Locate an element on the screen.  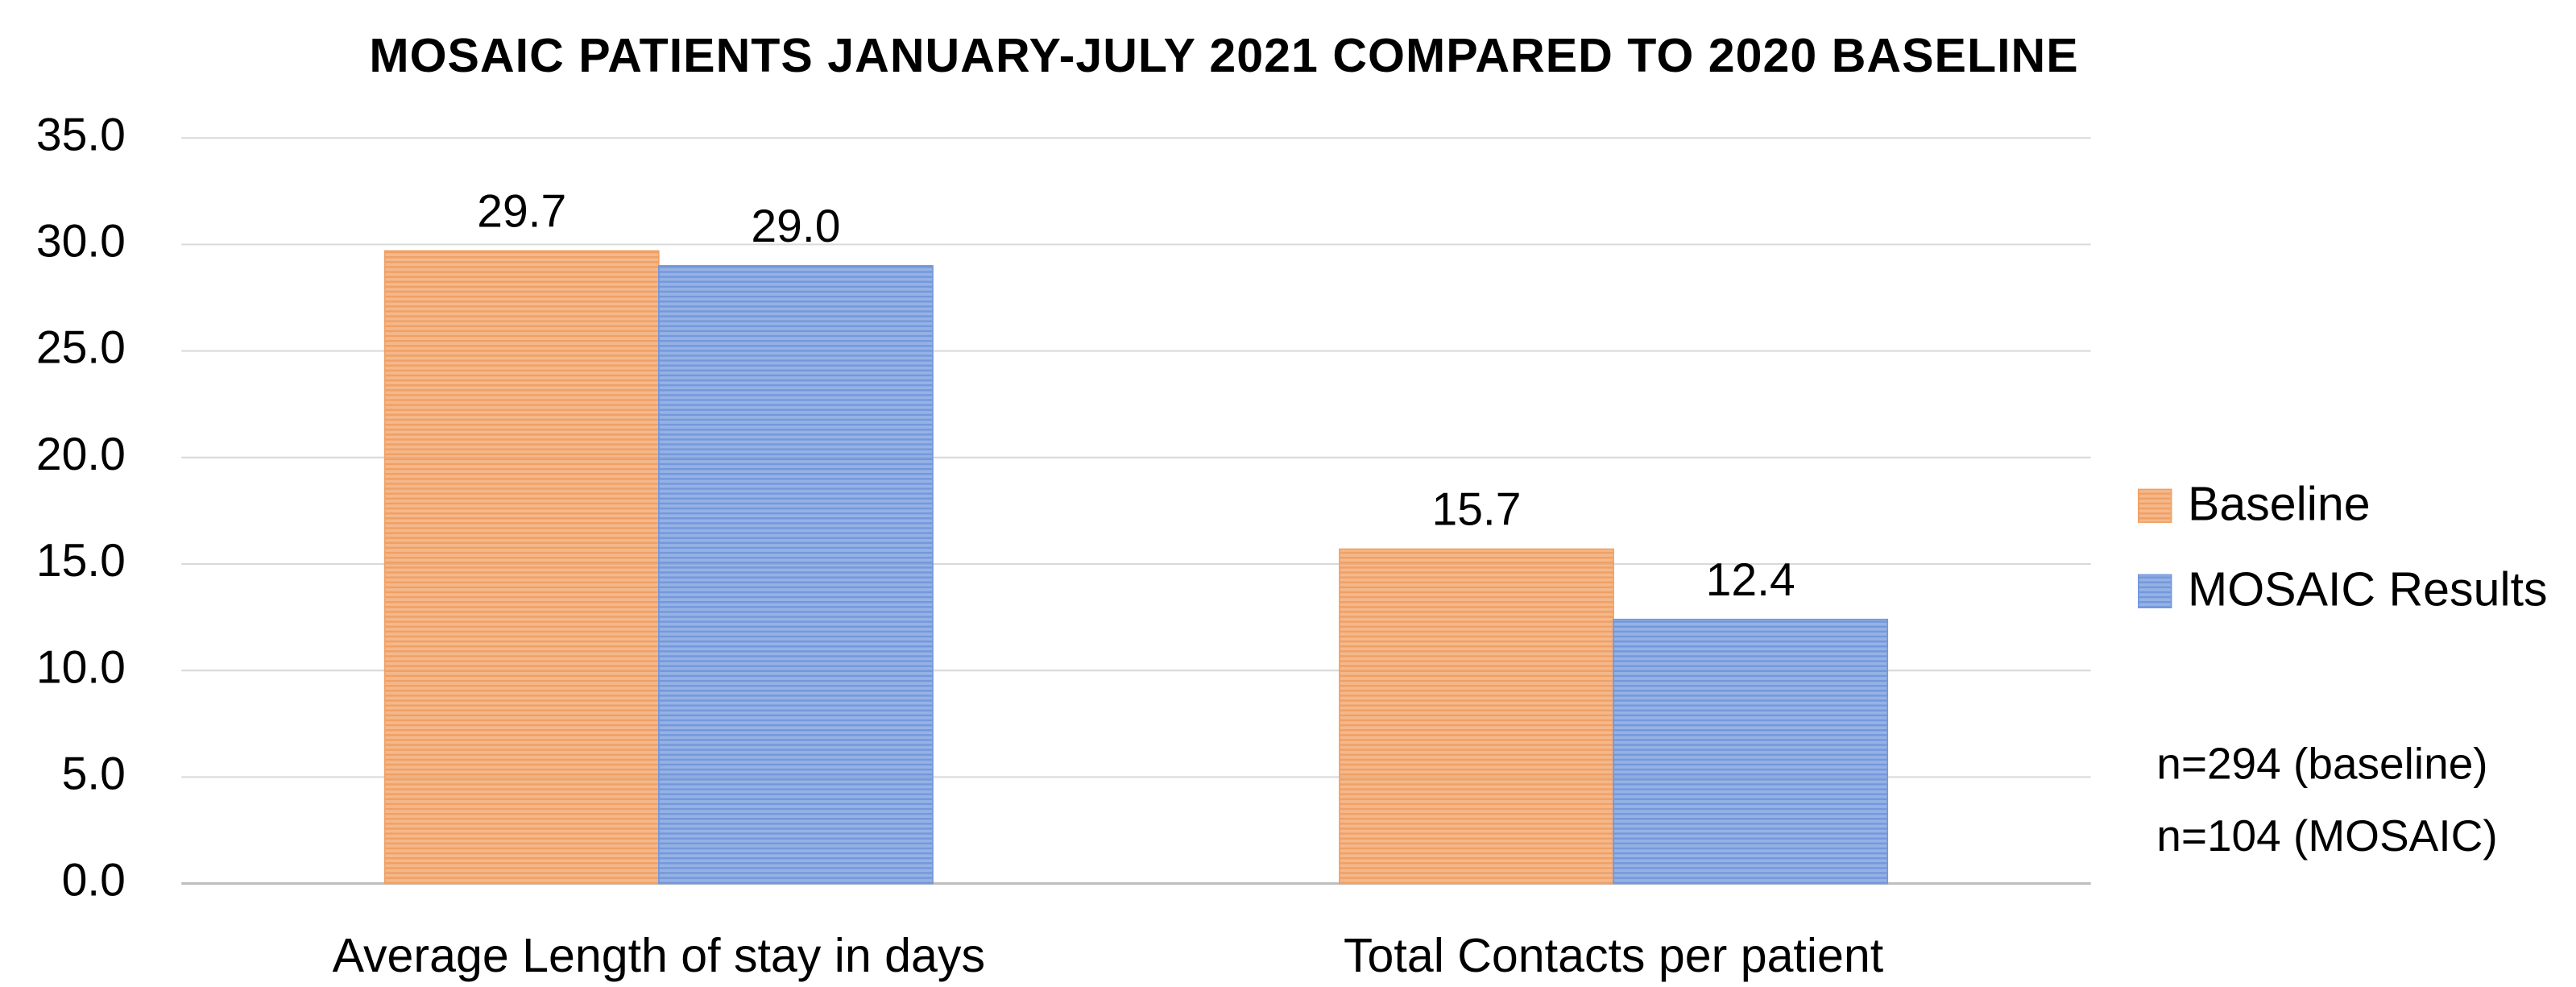
y-tick-label: 25.0 is located at coordinates (81, 348).